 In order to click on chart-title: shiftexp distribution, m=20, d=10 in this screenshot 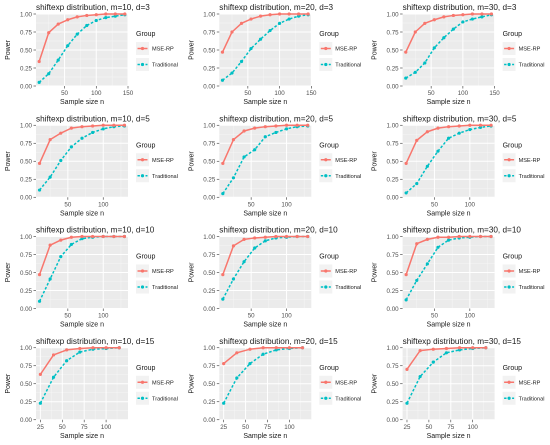, I will do `click(278, 230)`.